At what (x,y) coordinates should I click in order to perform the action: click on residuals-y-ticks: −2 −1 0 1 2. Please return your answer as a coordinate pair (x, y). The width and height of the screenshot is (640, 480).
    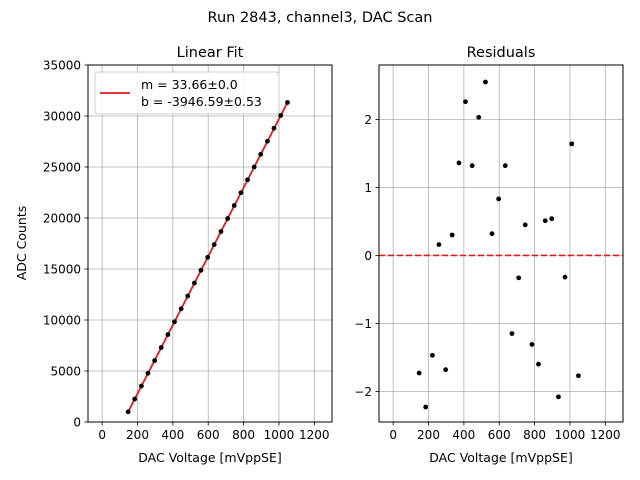
    Looking at the image, I should click on (366, 256).